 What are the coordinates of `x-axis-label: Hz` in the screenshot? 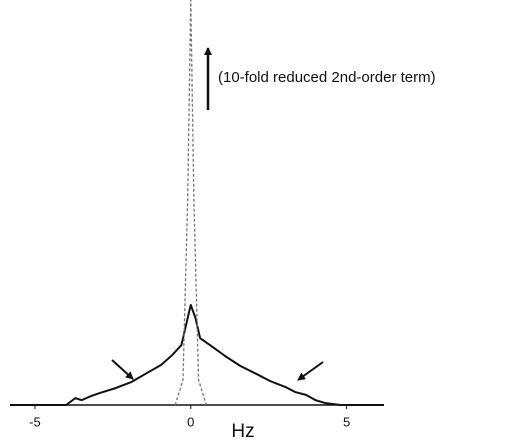 It's located at (242, 431).